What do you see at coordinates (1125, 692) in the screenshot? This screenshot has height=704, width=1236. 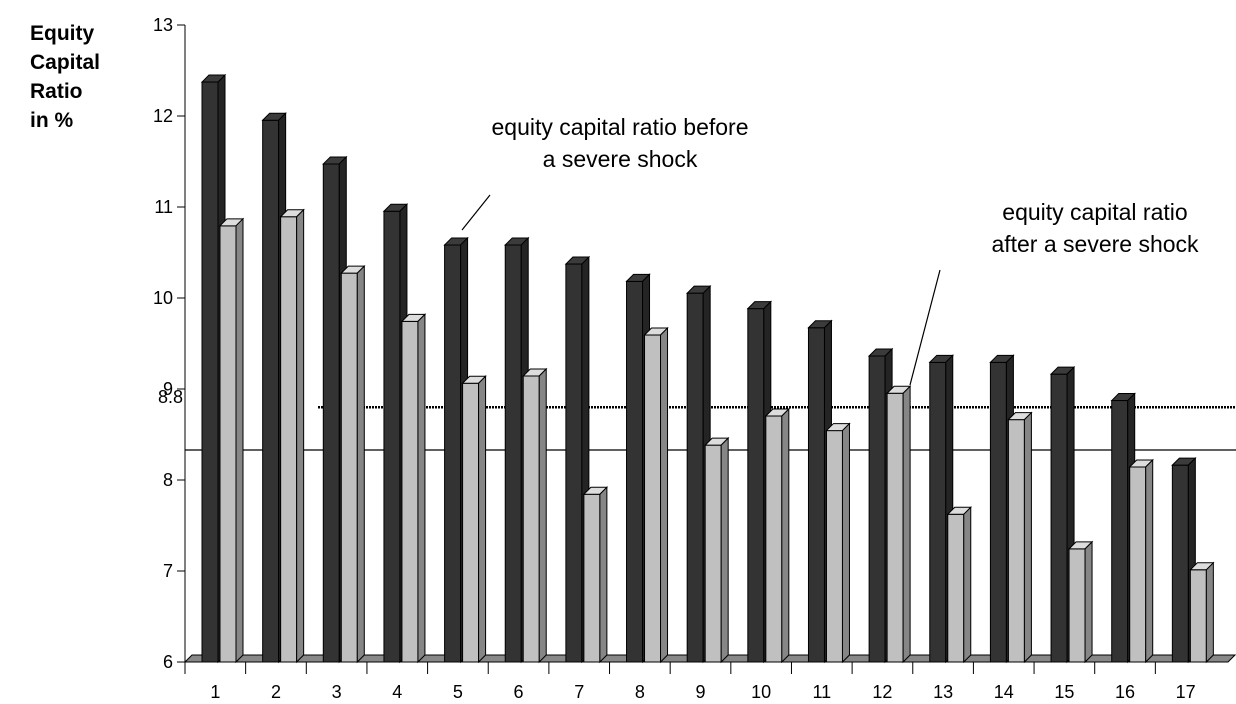 I see `x-tick-label: 16` at bounding box center [1125, 692].